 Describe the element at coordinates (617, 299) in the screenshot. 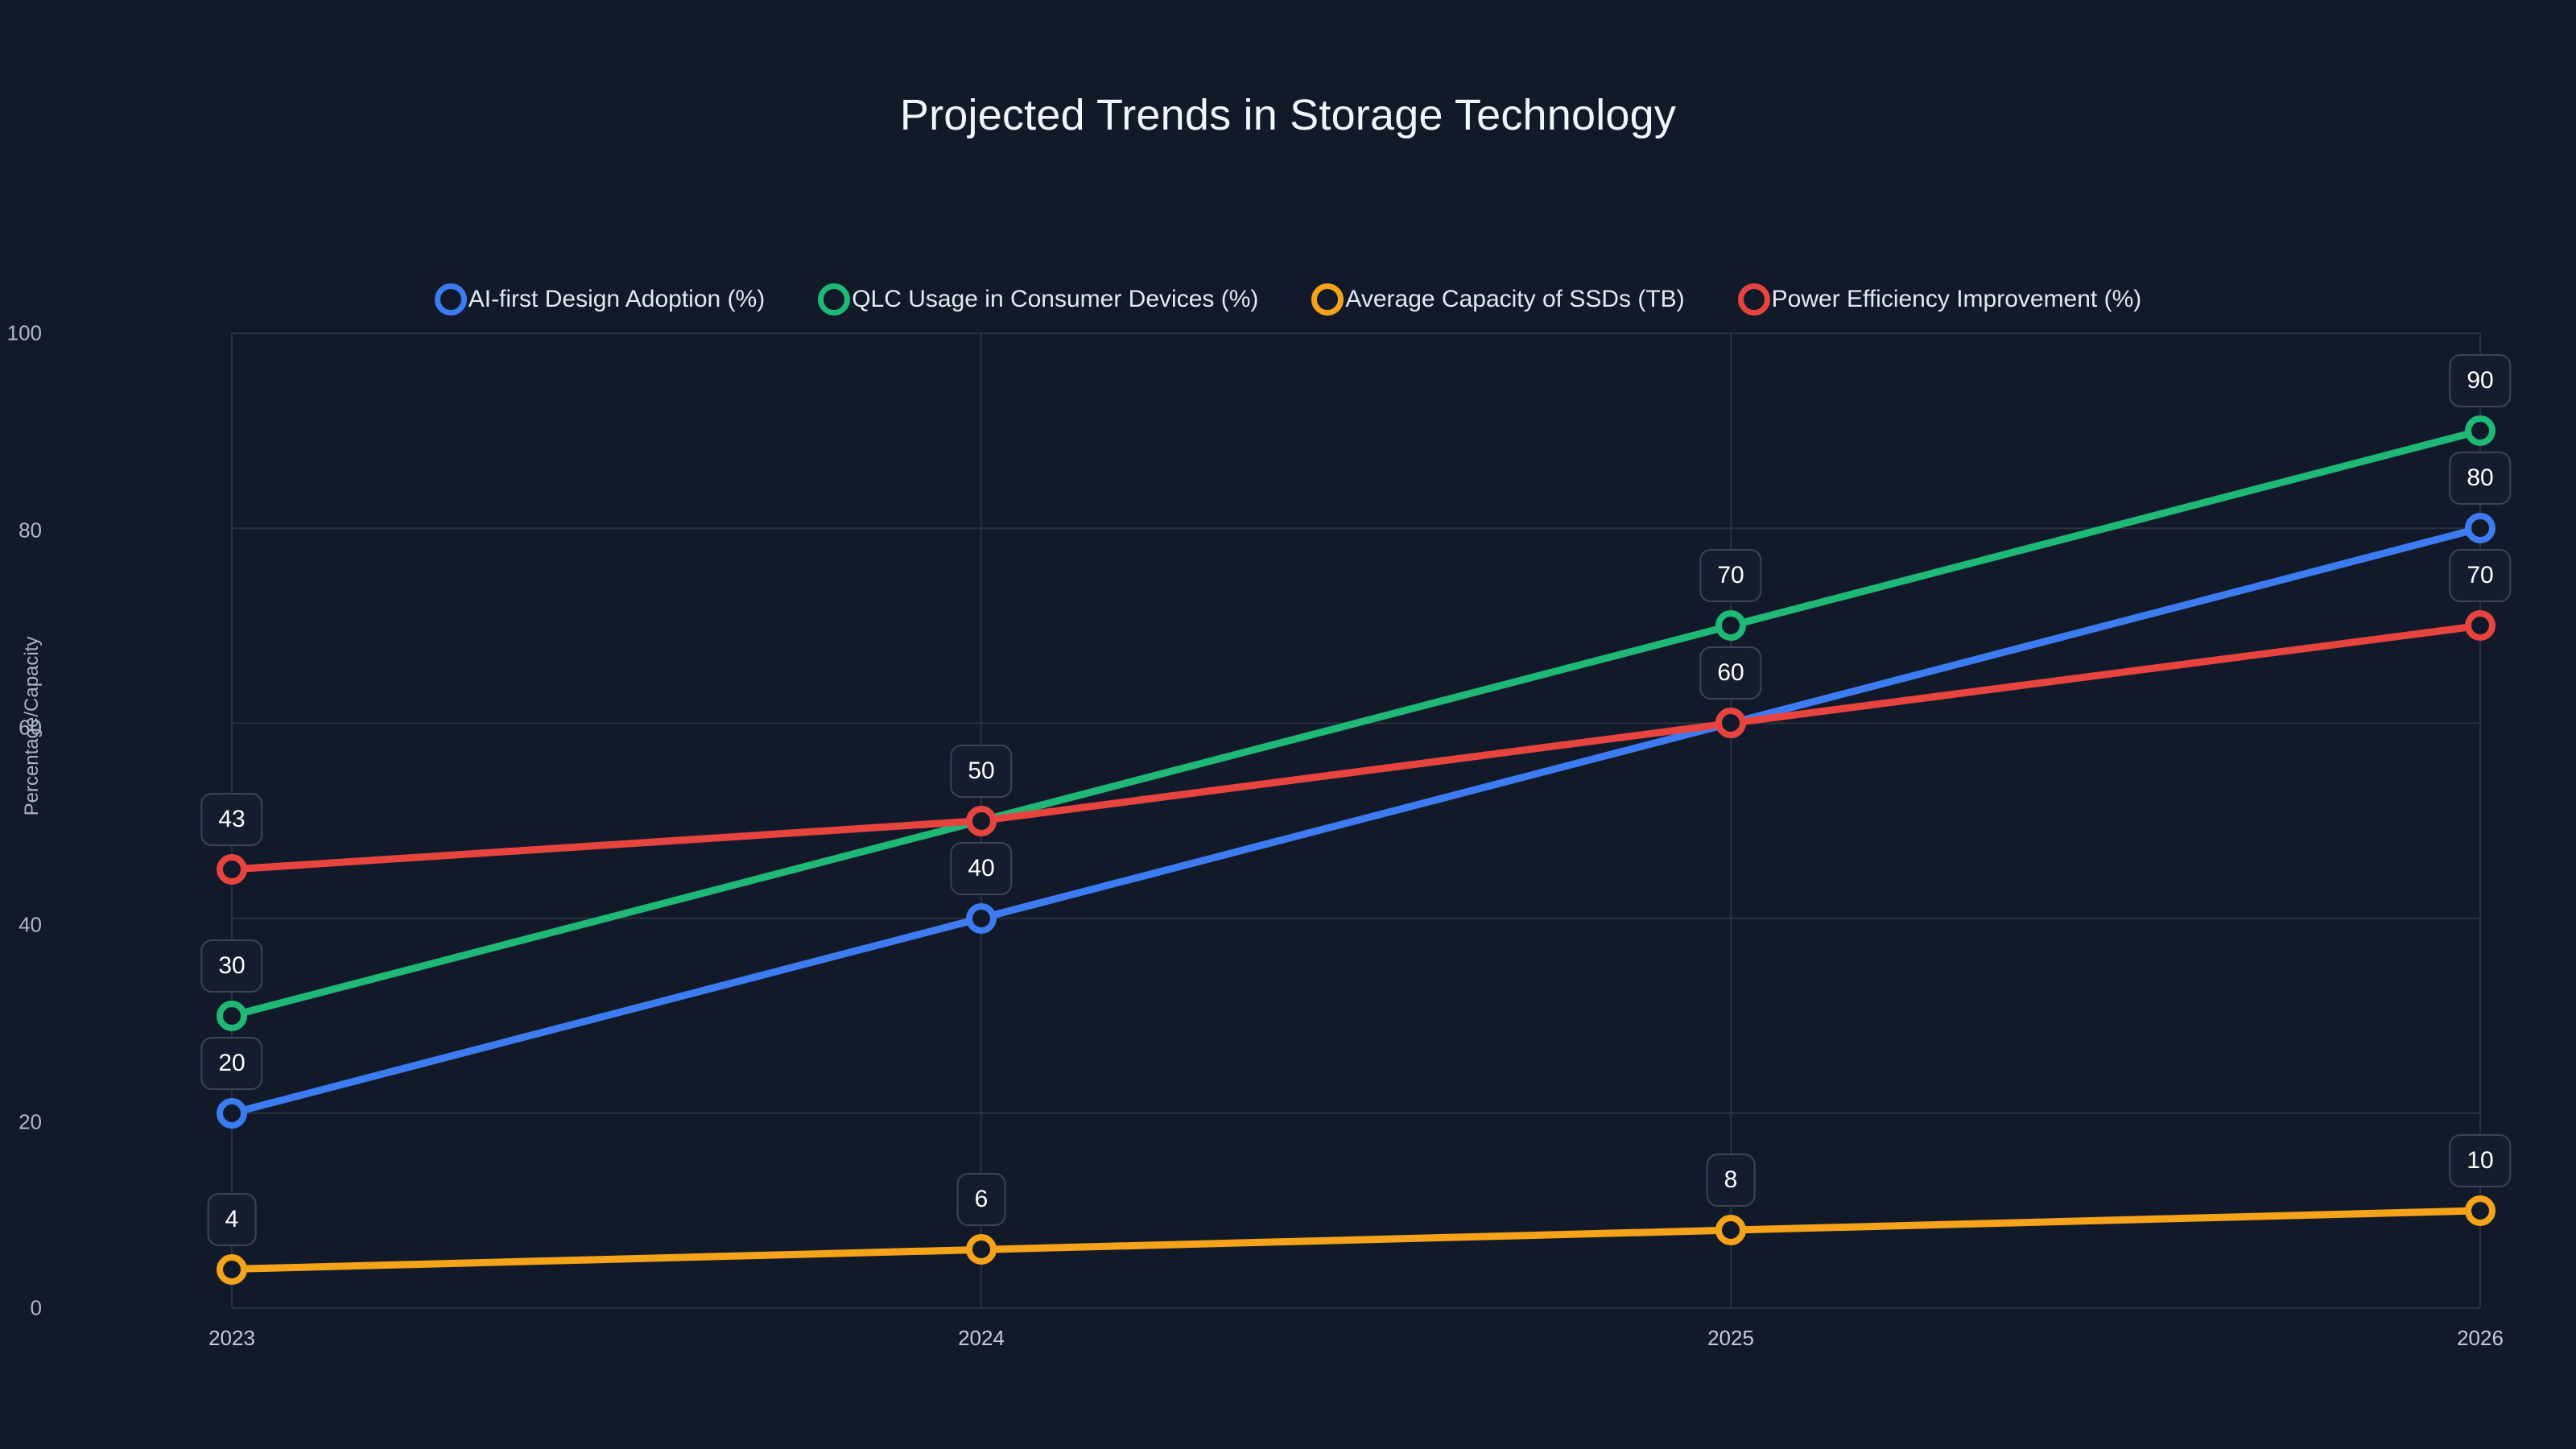

I see `legend-item-label: AI-first Design Adoption (%)` at that location.